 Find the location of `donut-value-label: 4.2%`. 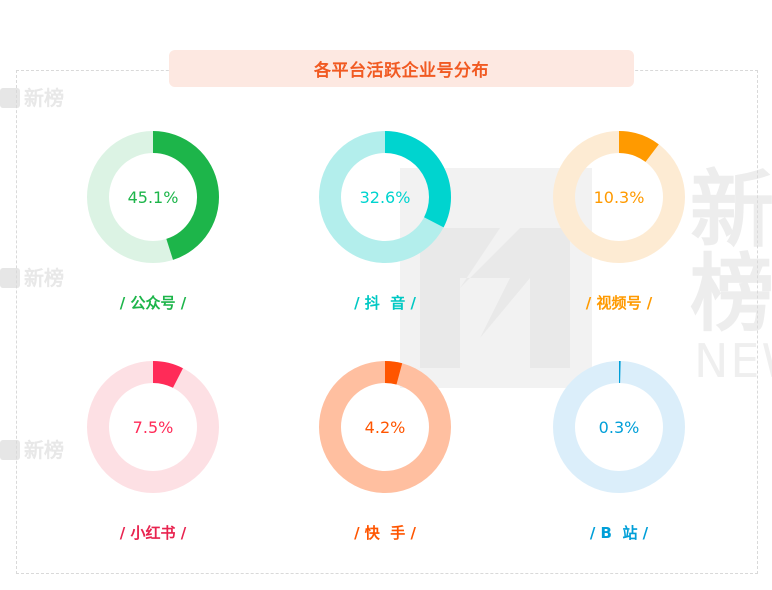

donut-value-label: 4.2% is located at coordinates (385, 427).